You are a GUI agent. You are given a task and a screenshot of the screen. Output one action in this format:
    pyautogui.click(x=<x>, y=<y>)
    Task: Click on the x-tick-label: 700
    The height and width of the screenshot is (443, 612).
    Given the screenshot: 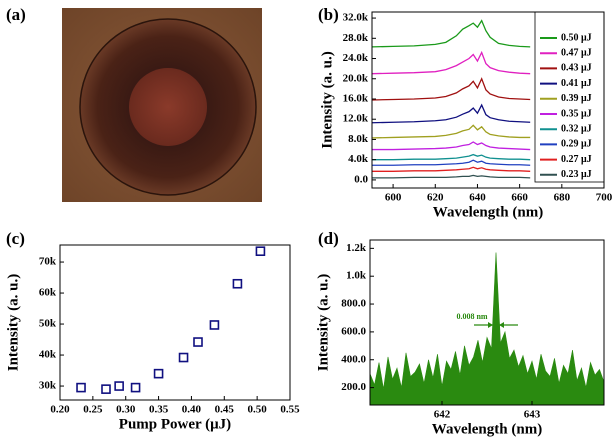 What is the action you would take?
    pyautogui.click(x=604, y=198)
    